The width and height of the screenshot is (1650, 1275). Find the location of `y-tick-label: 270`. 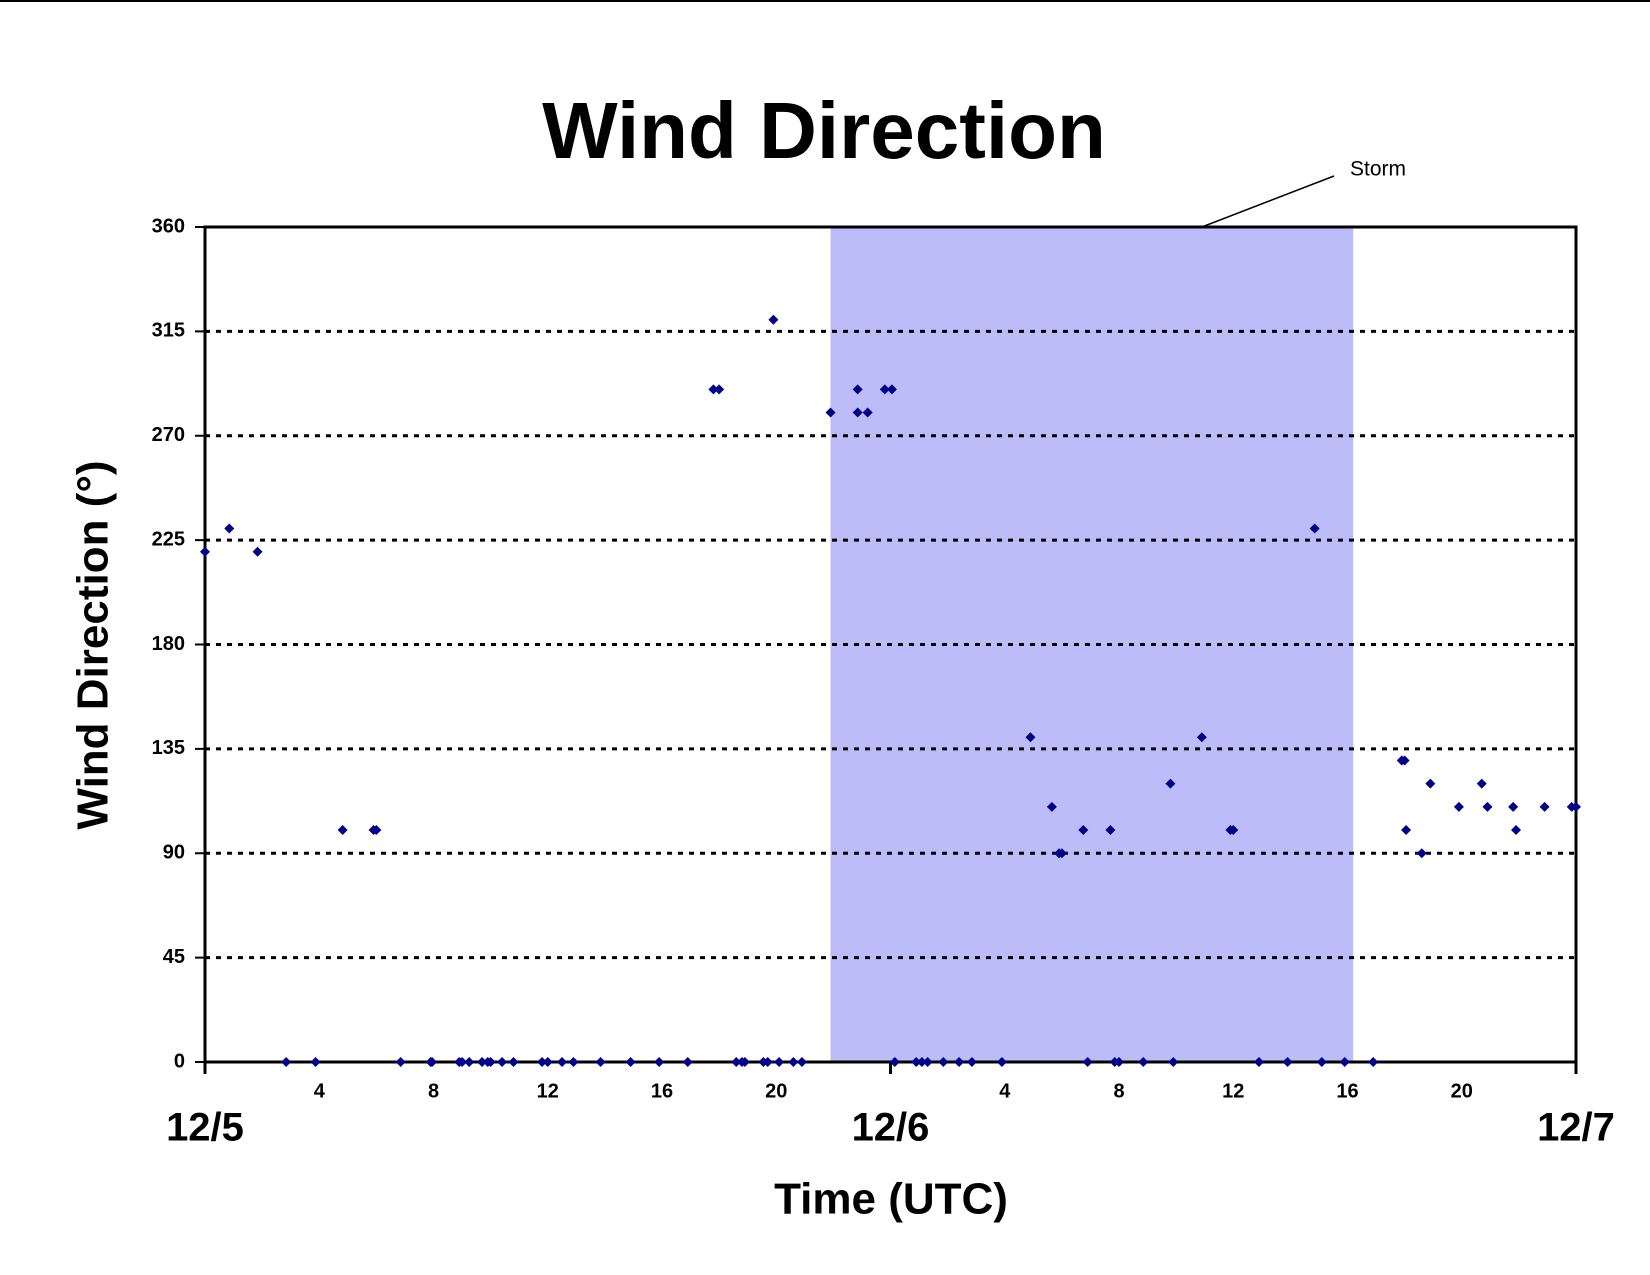

y-tick-label: 270 is located at coordinates (168, 435).